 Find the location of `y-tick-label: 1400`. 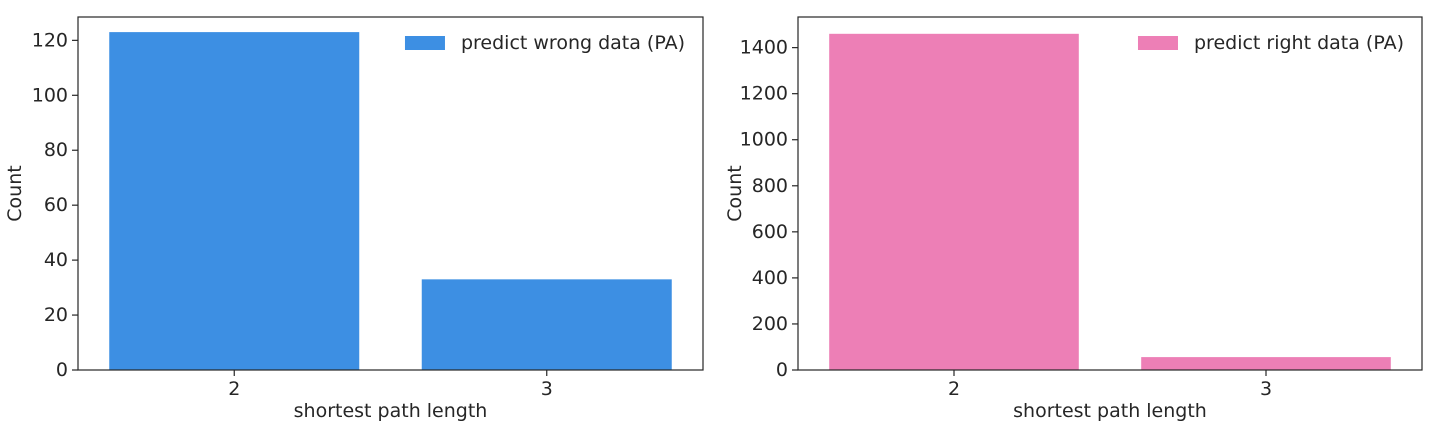

y-tick-label: 1400 is located at coordinates (764, 48).